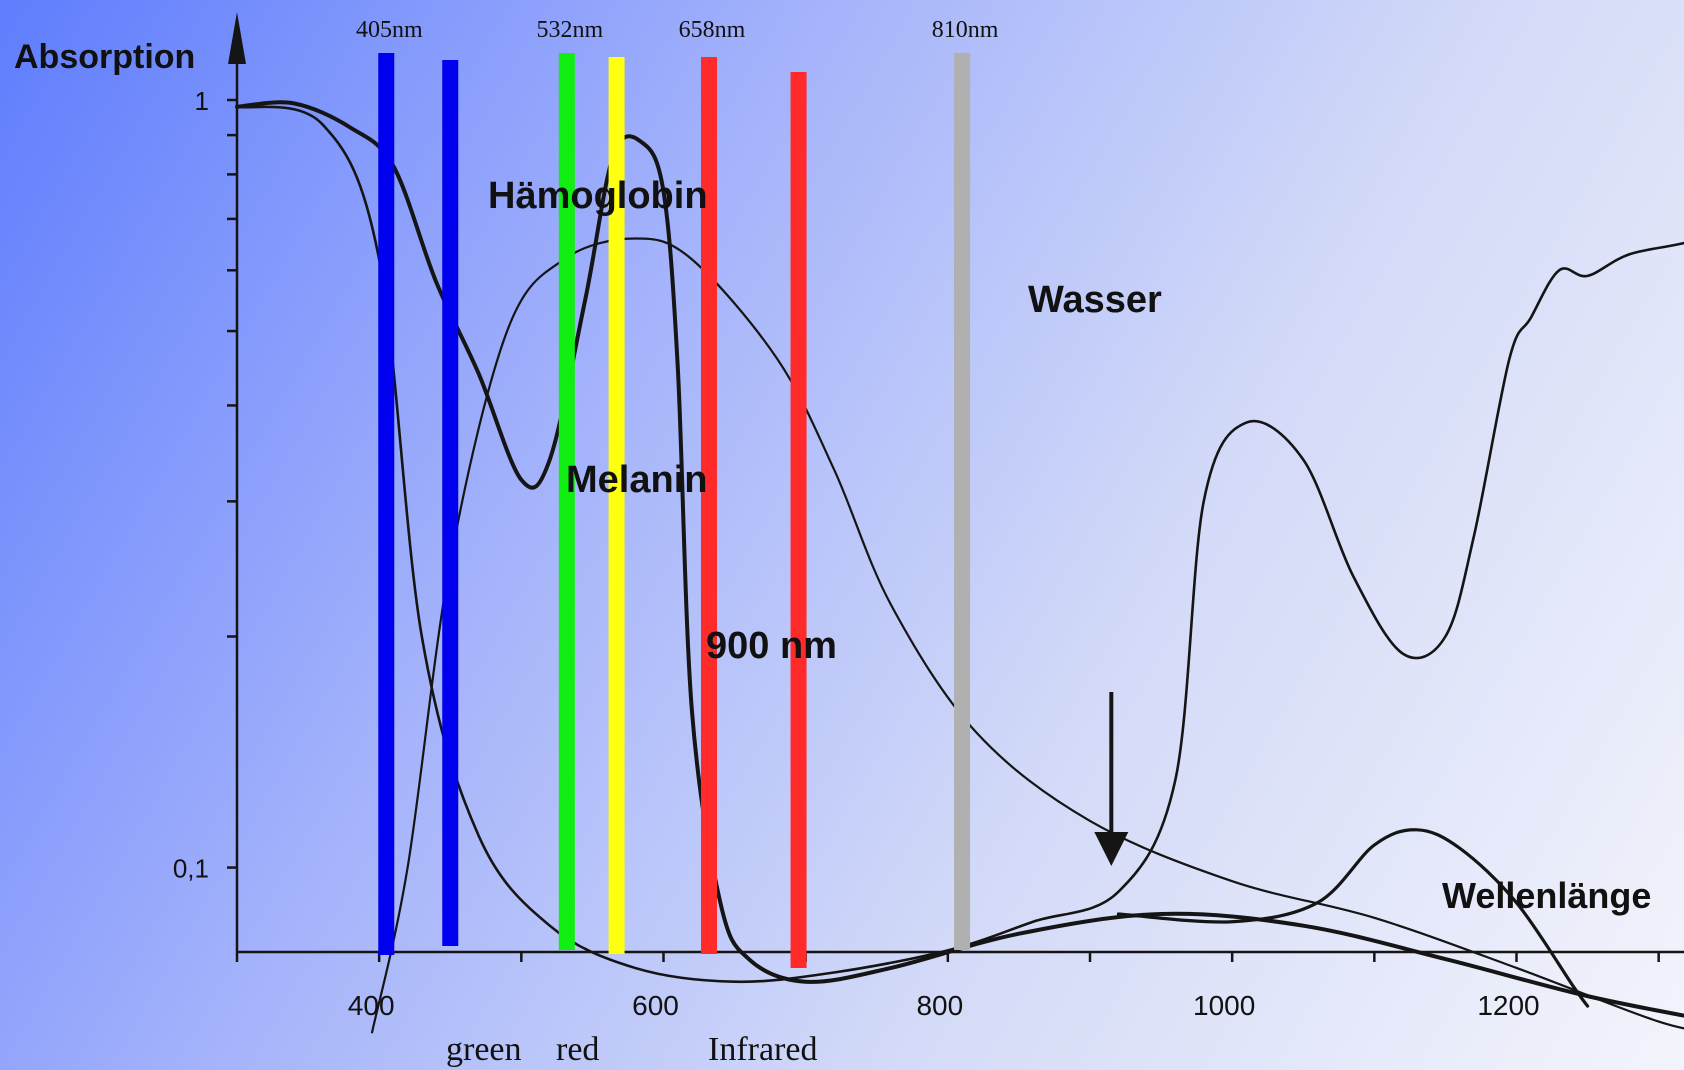 The image size is (1684, 1070). What do you see at coordinates (484, 1049) in the screenshot?
I see `band-label-green: green` at bounding box center [484, 1049].